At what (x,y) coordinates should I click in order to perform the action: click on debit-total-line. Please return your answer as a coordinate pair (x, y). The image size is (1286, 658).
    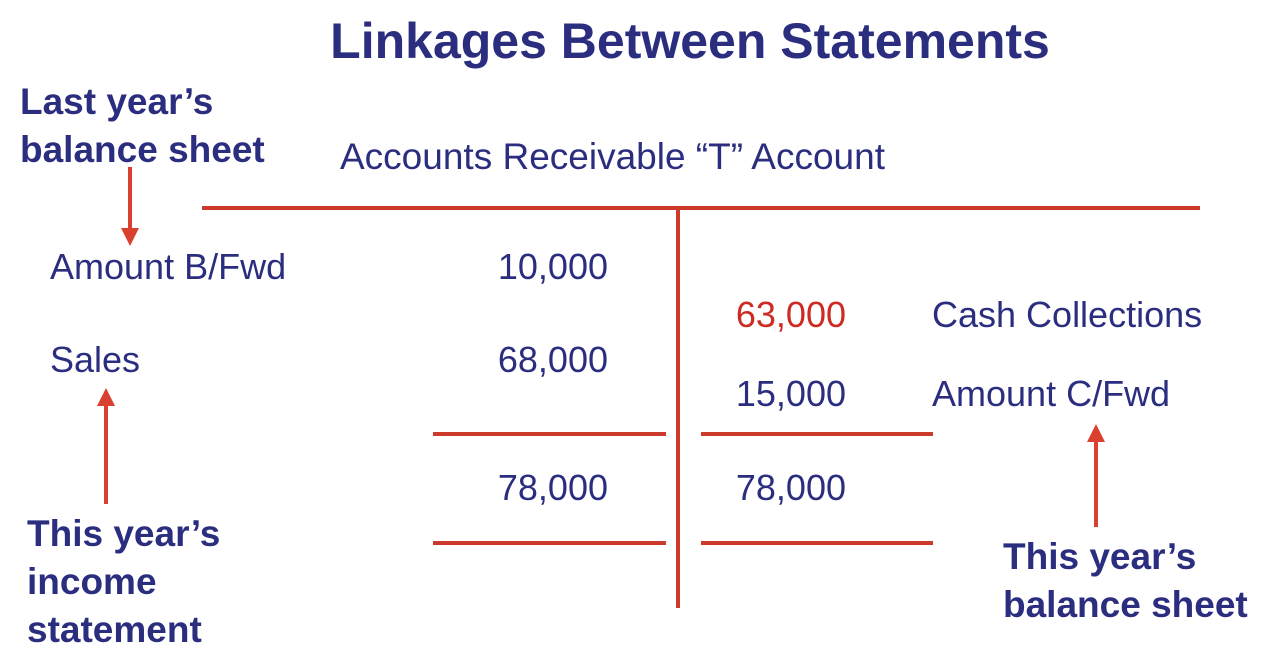
    Looking at the image, I should click on (549, 543).